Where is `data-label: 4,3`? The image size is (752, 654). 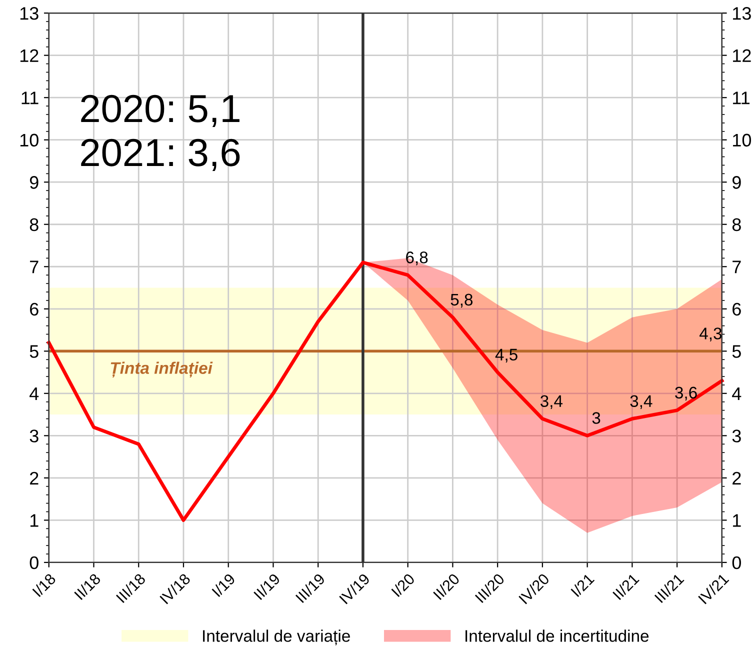 data-label: 4,3 is located at coordinates (711, 335).